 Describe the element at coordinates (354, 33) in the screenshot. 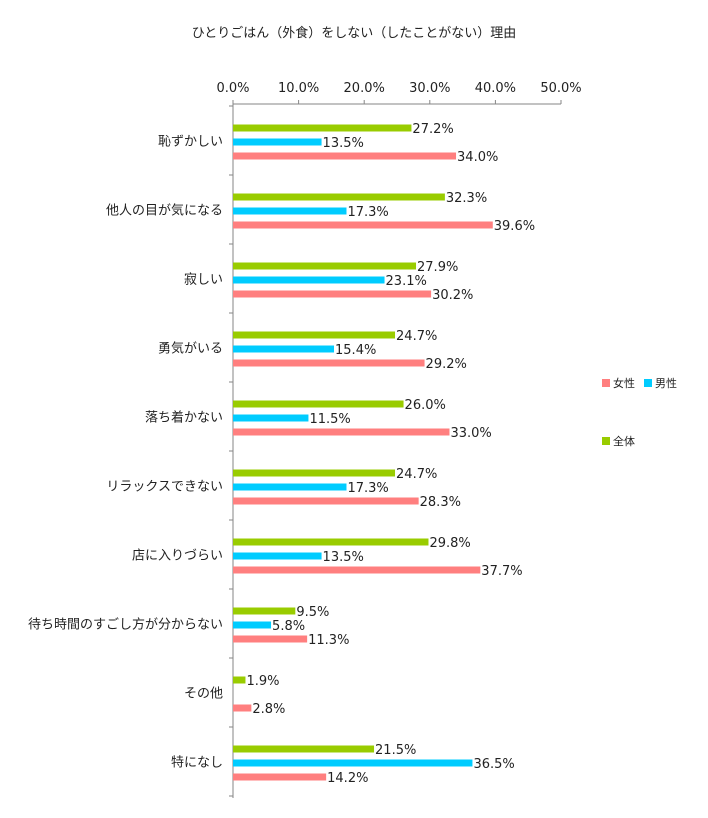

I see `chart-title: ひとりごはん（外食）をしない（したことがない）理由` at that location.